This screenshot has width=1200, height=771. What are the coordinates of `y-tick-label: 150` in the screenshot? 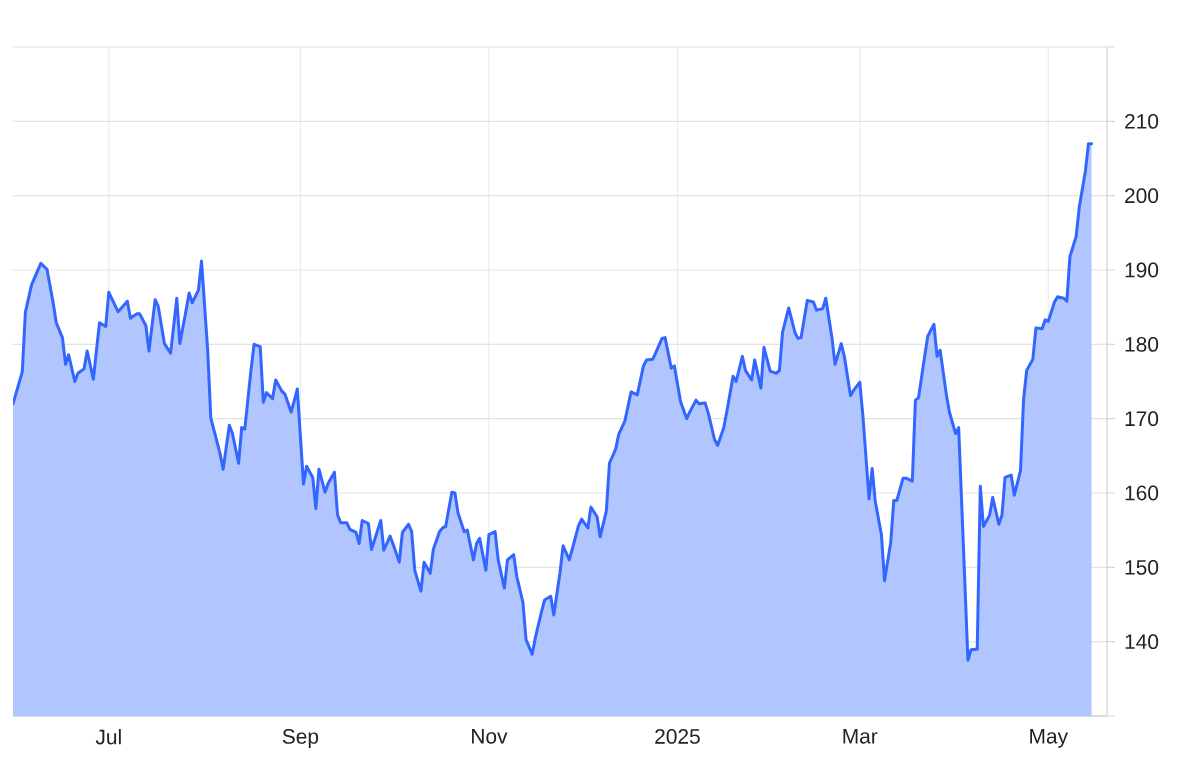 It's located at (1142, 567).